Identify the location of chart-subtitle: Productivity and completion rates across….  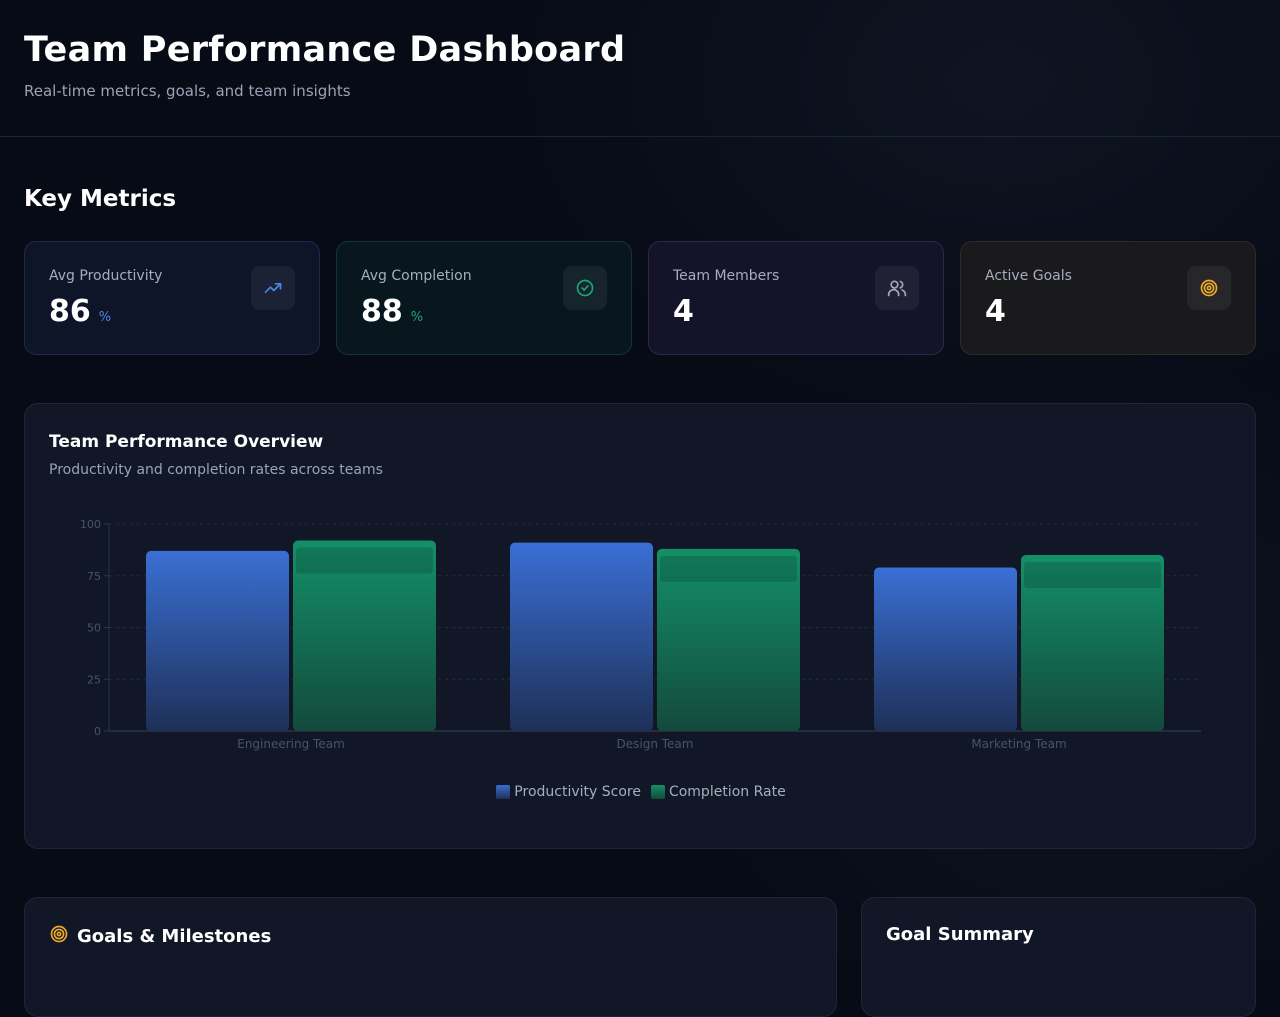
(216, 470).